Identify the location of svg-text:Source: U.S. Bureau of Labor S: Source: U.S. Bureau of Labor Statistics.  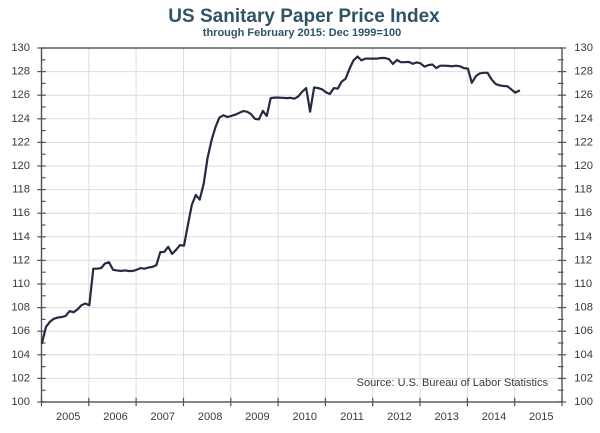
(453, 383).